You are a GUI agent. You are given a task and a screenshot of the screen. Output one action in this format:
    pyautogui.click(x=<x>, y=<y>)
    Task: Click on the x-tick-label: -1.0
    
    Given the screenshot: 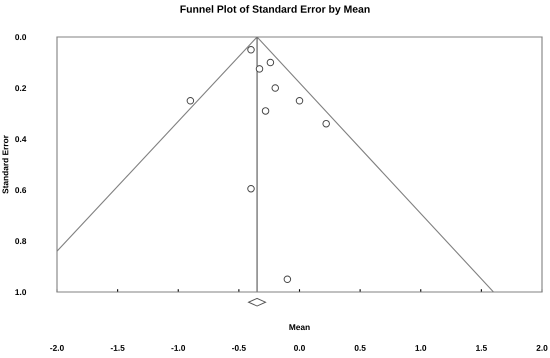 What is the action you would take?
    pyautogui.click(x=178, y=348)
    